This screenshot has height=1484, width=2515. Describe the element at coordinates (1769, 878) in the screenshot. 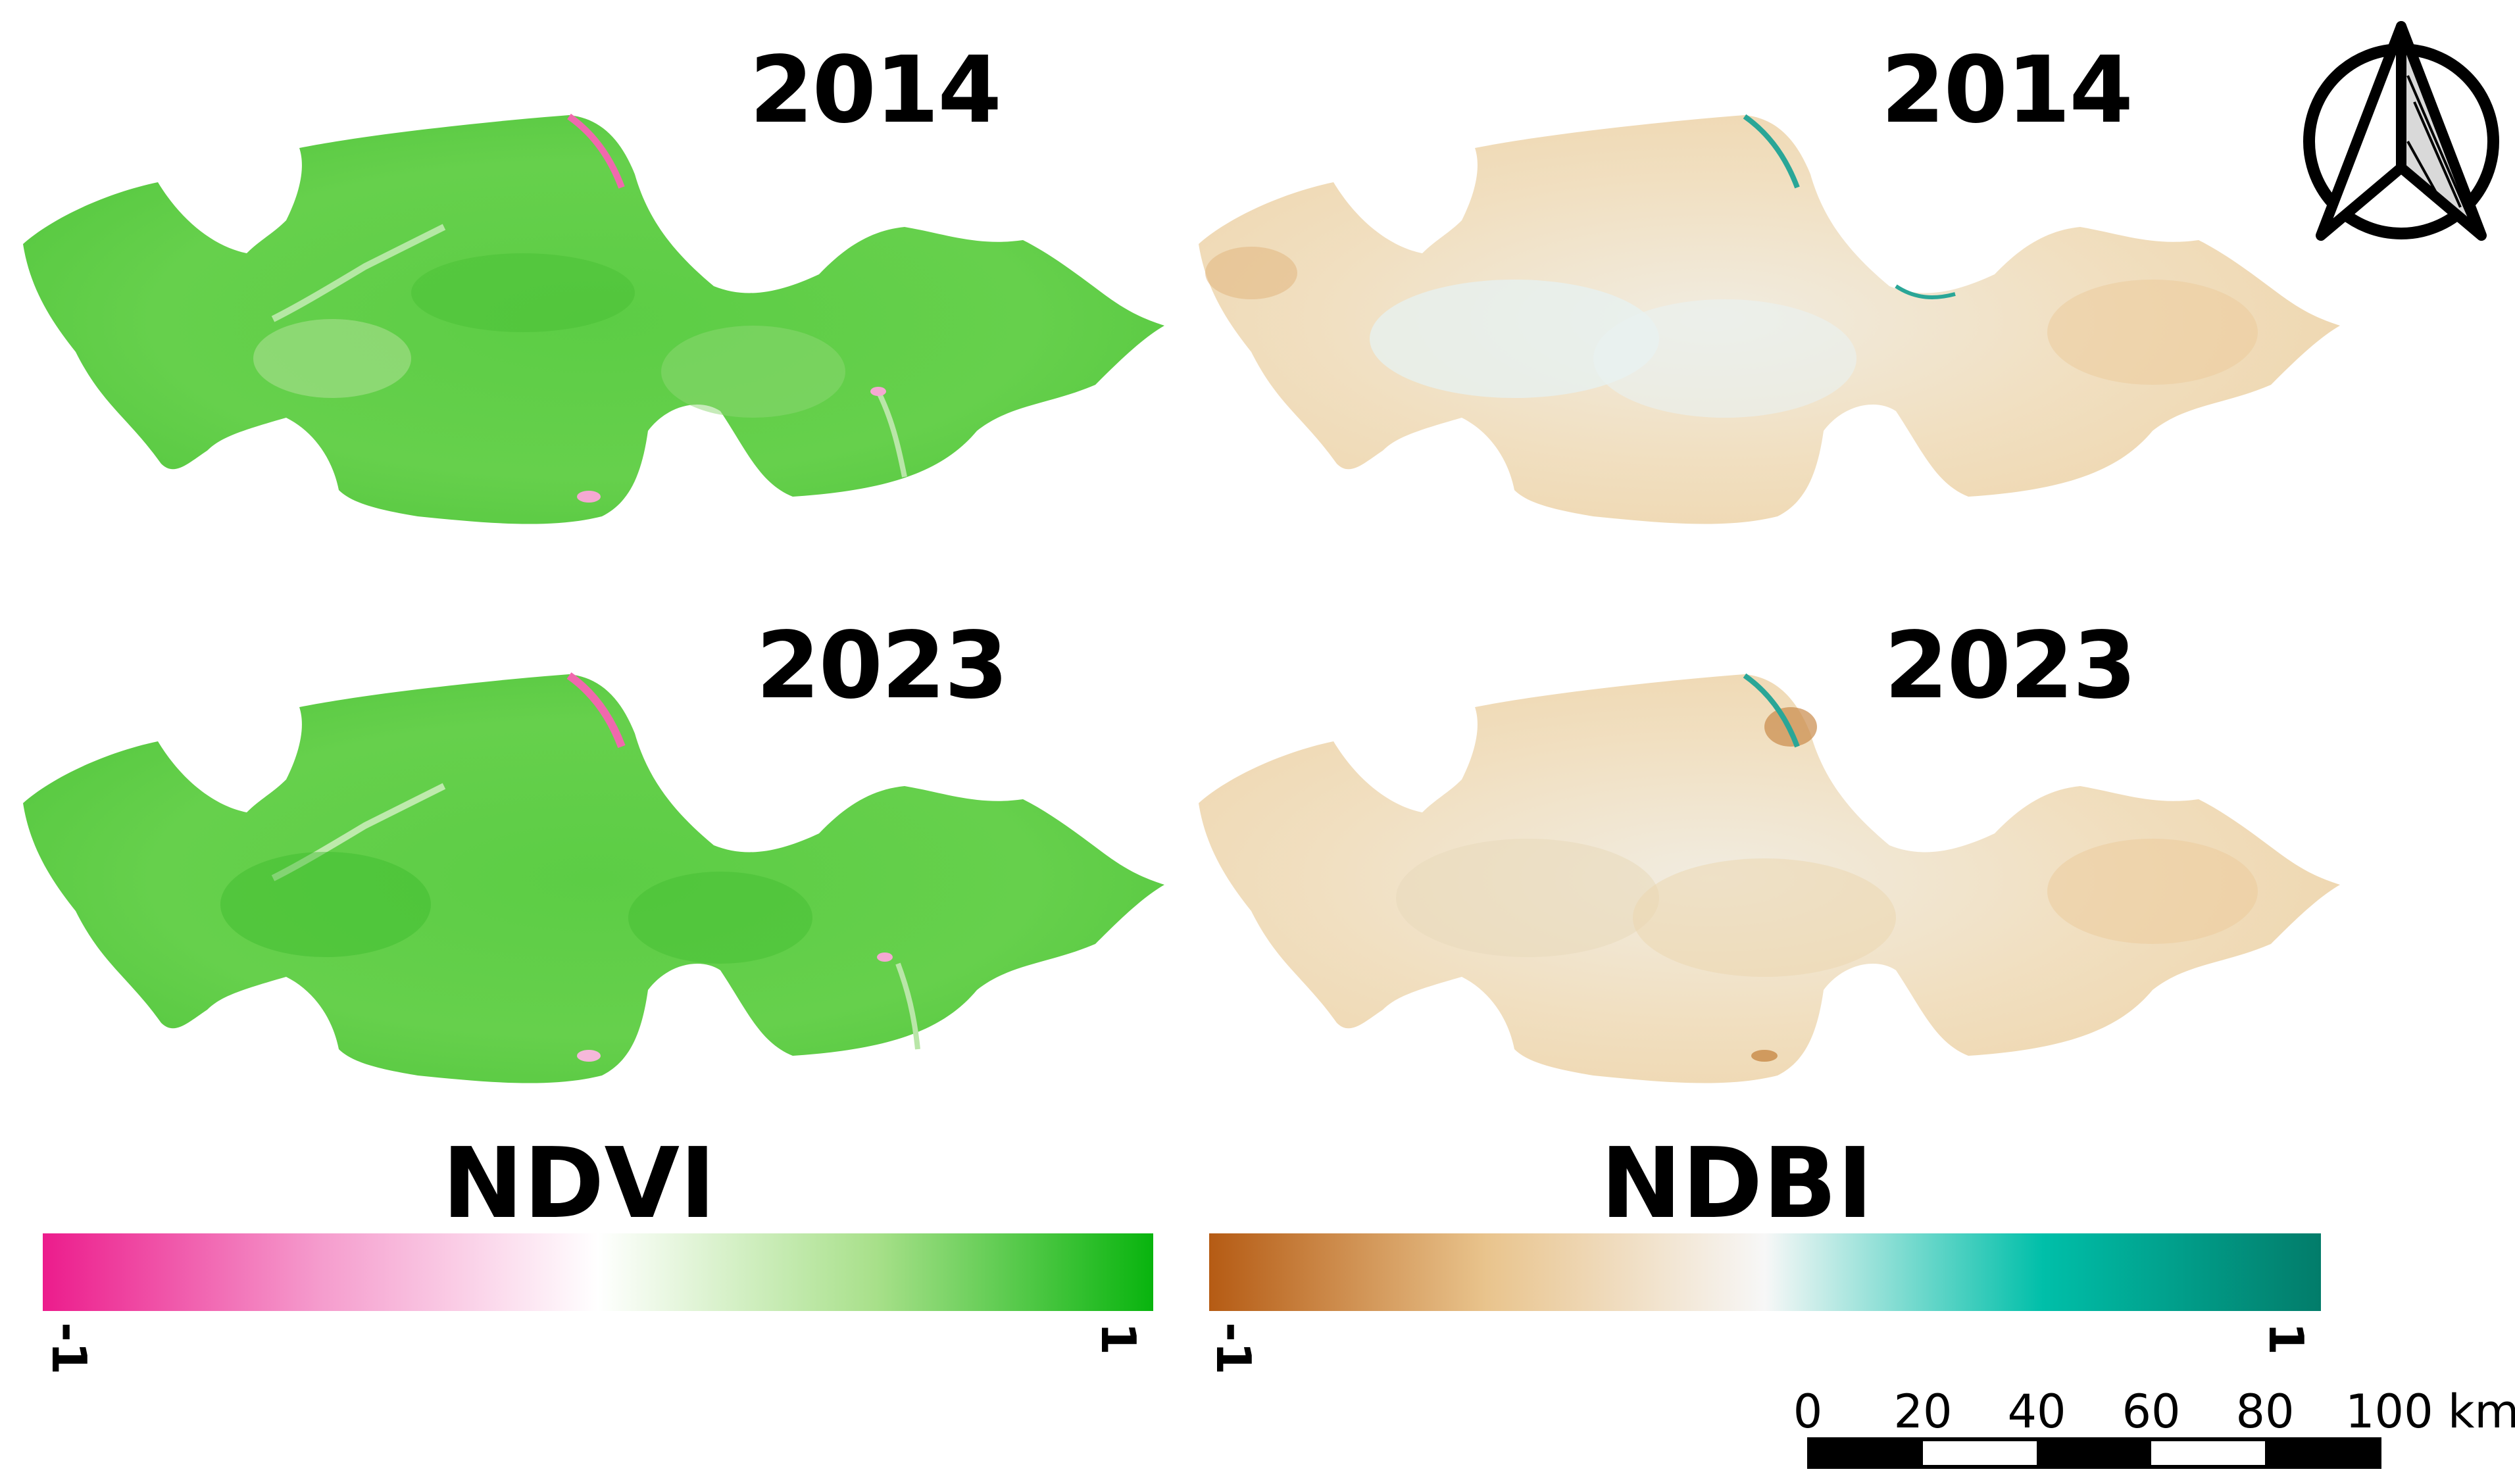

I see `ndbi-map-2023` at that location.